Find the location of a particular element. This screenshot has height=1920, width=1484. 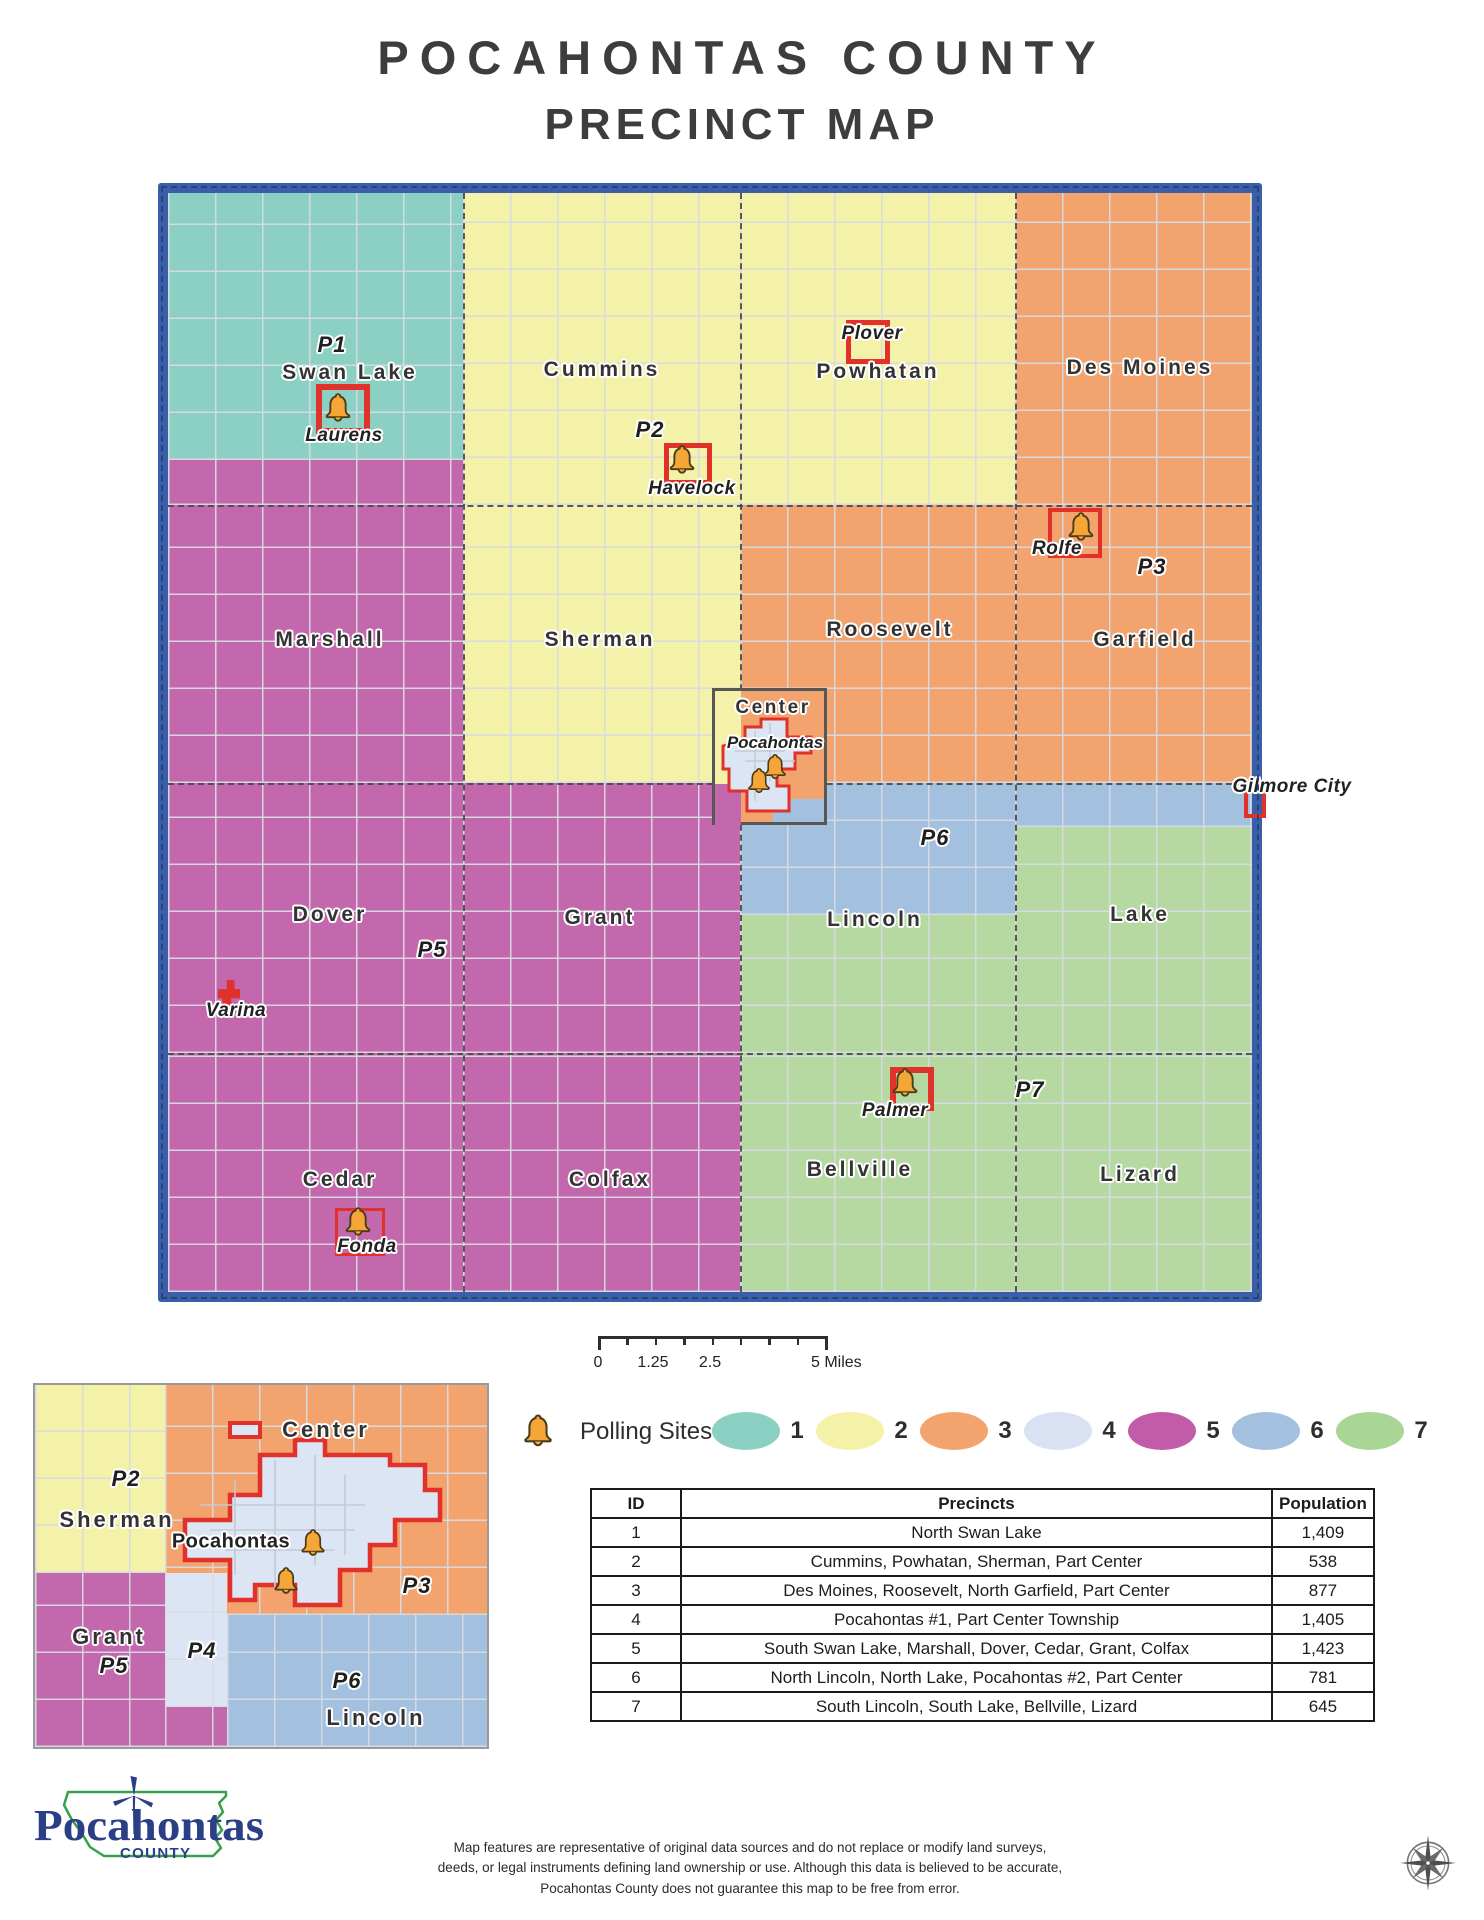

legend-number-5: 5 is located at coordinates (1213, 1430).